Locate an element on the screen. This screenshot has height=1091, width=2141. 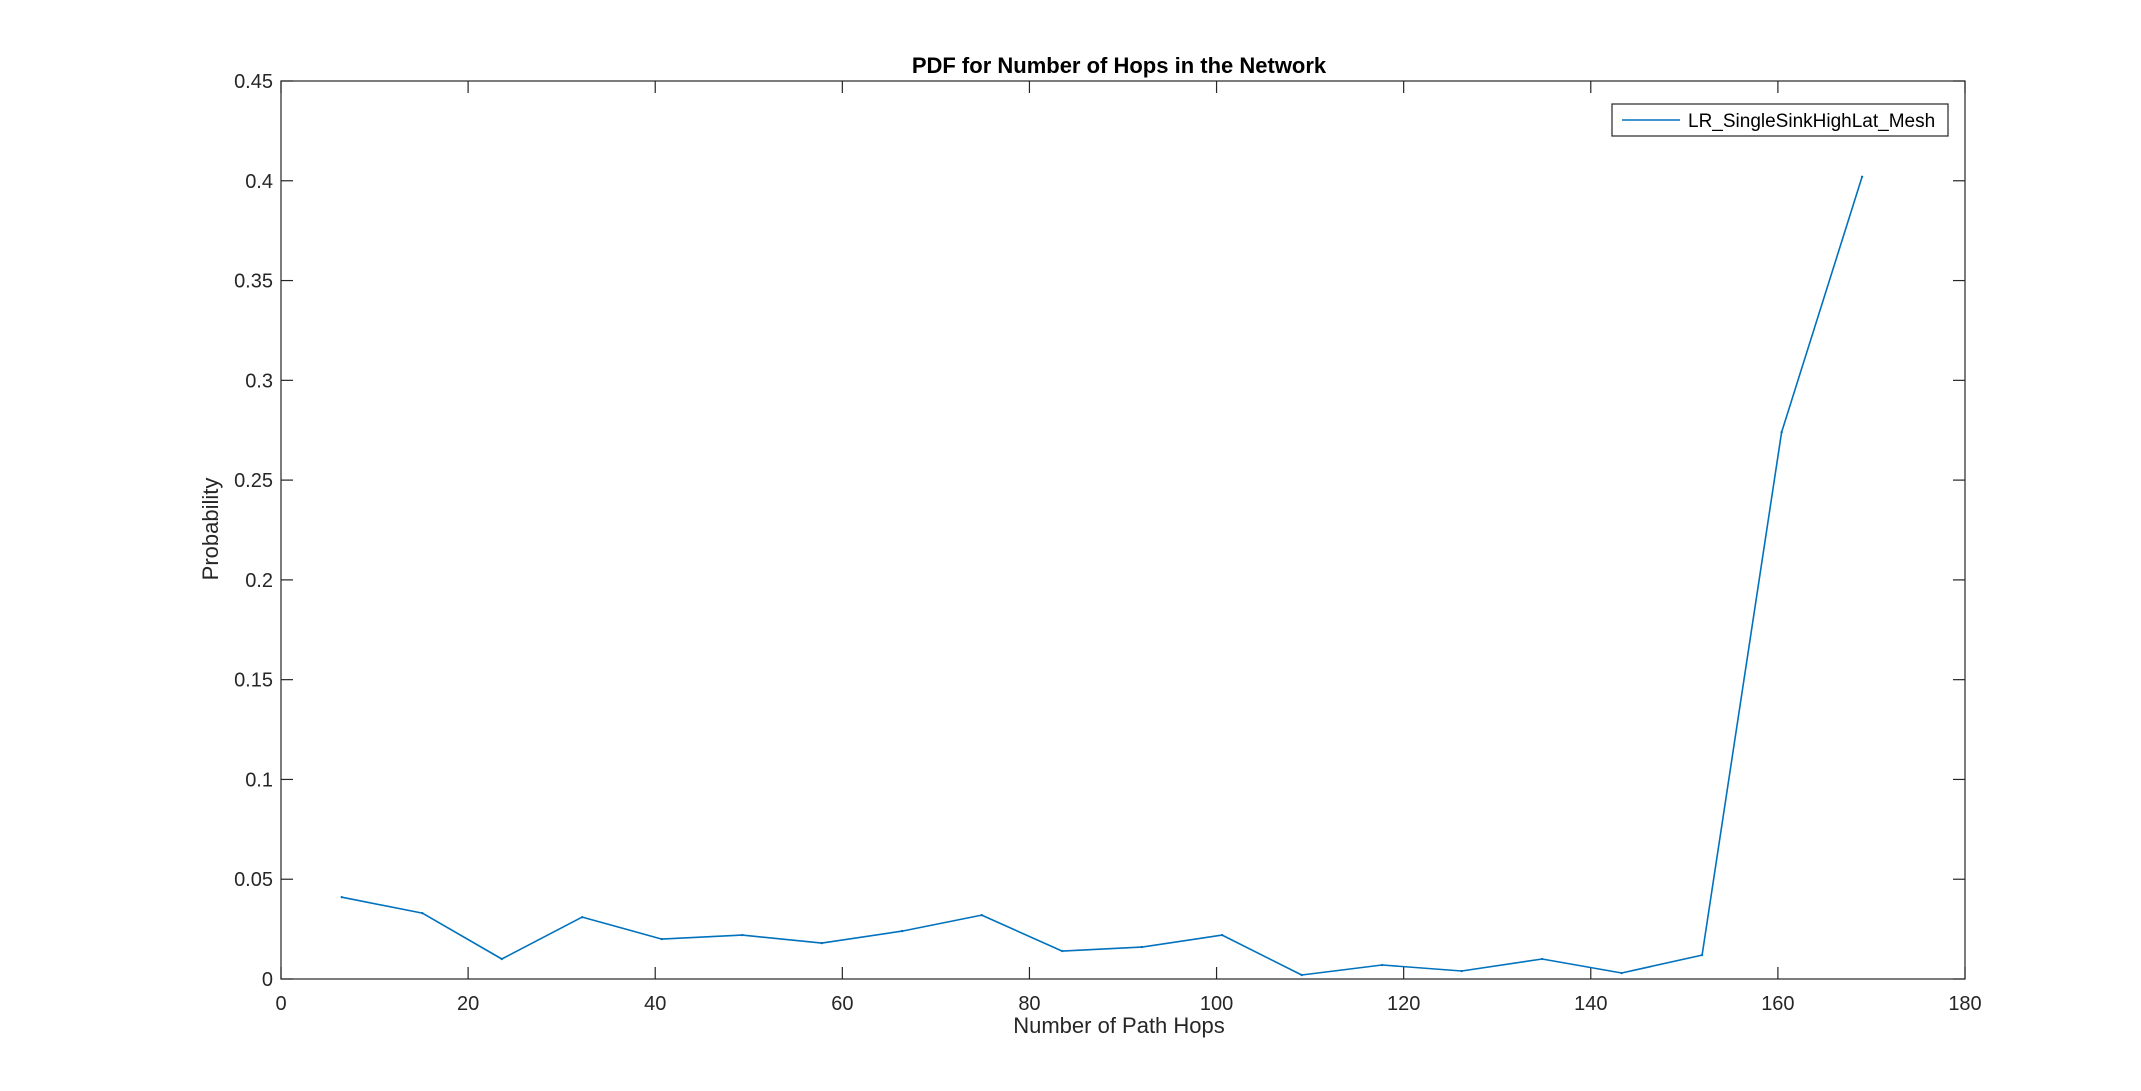
y-tick-label: 0.05 is located at coordinates (253, 880).